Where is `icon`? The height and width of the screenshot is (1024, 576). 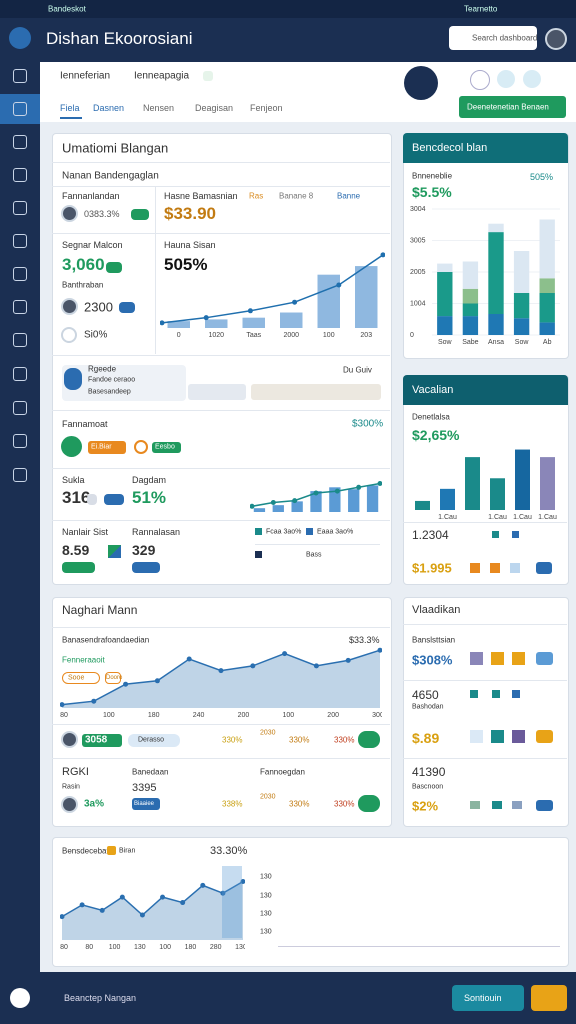 icon is located at coordinates (141, 447).